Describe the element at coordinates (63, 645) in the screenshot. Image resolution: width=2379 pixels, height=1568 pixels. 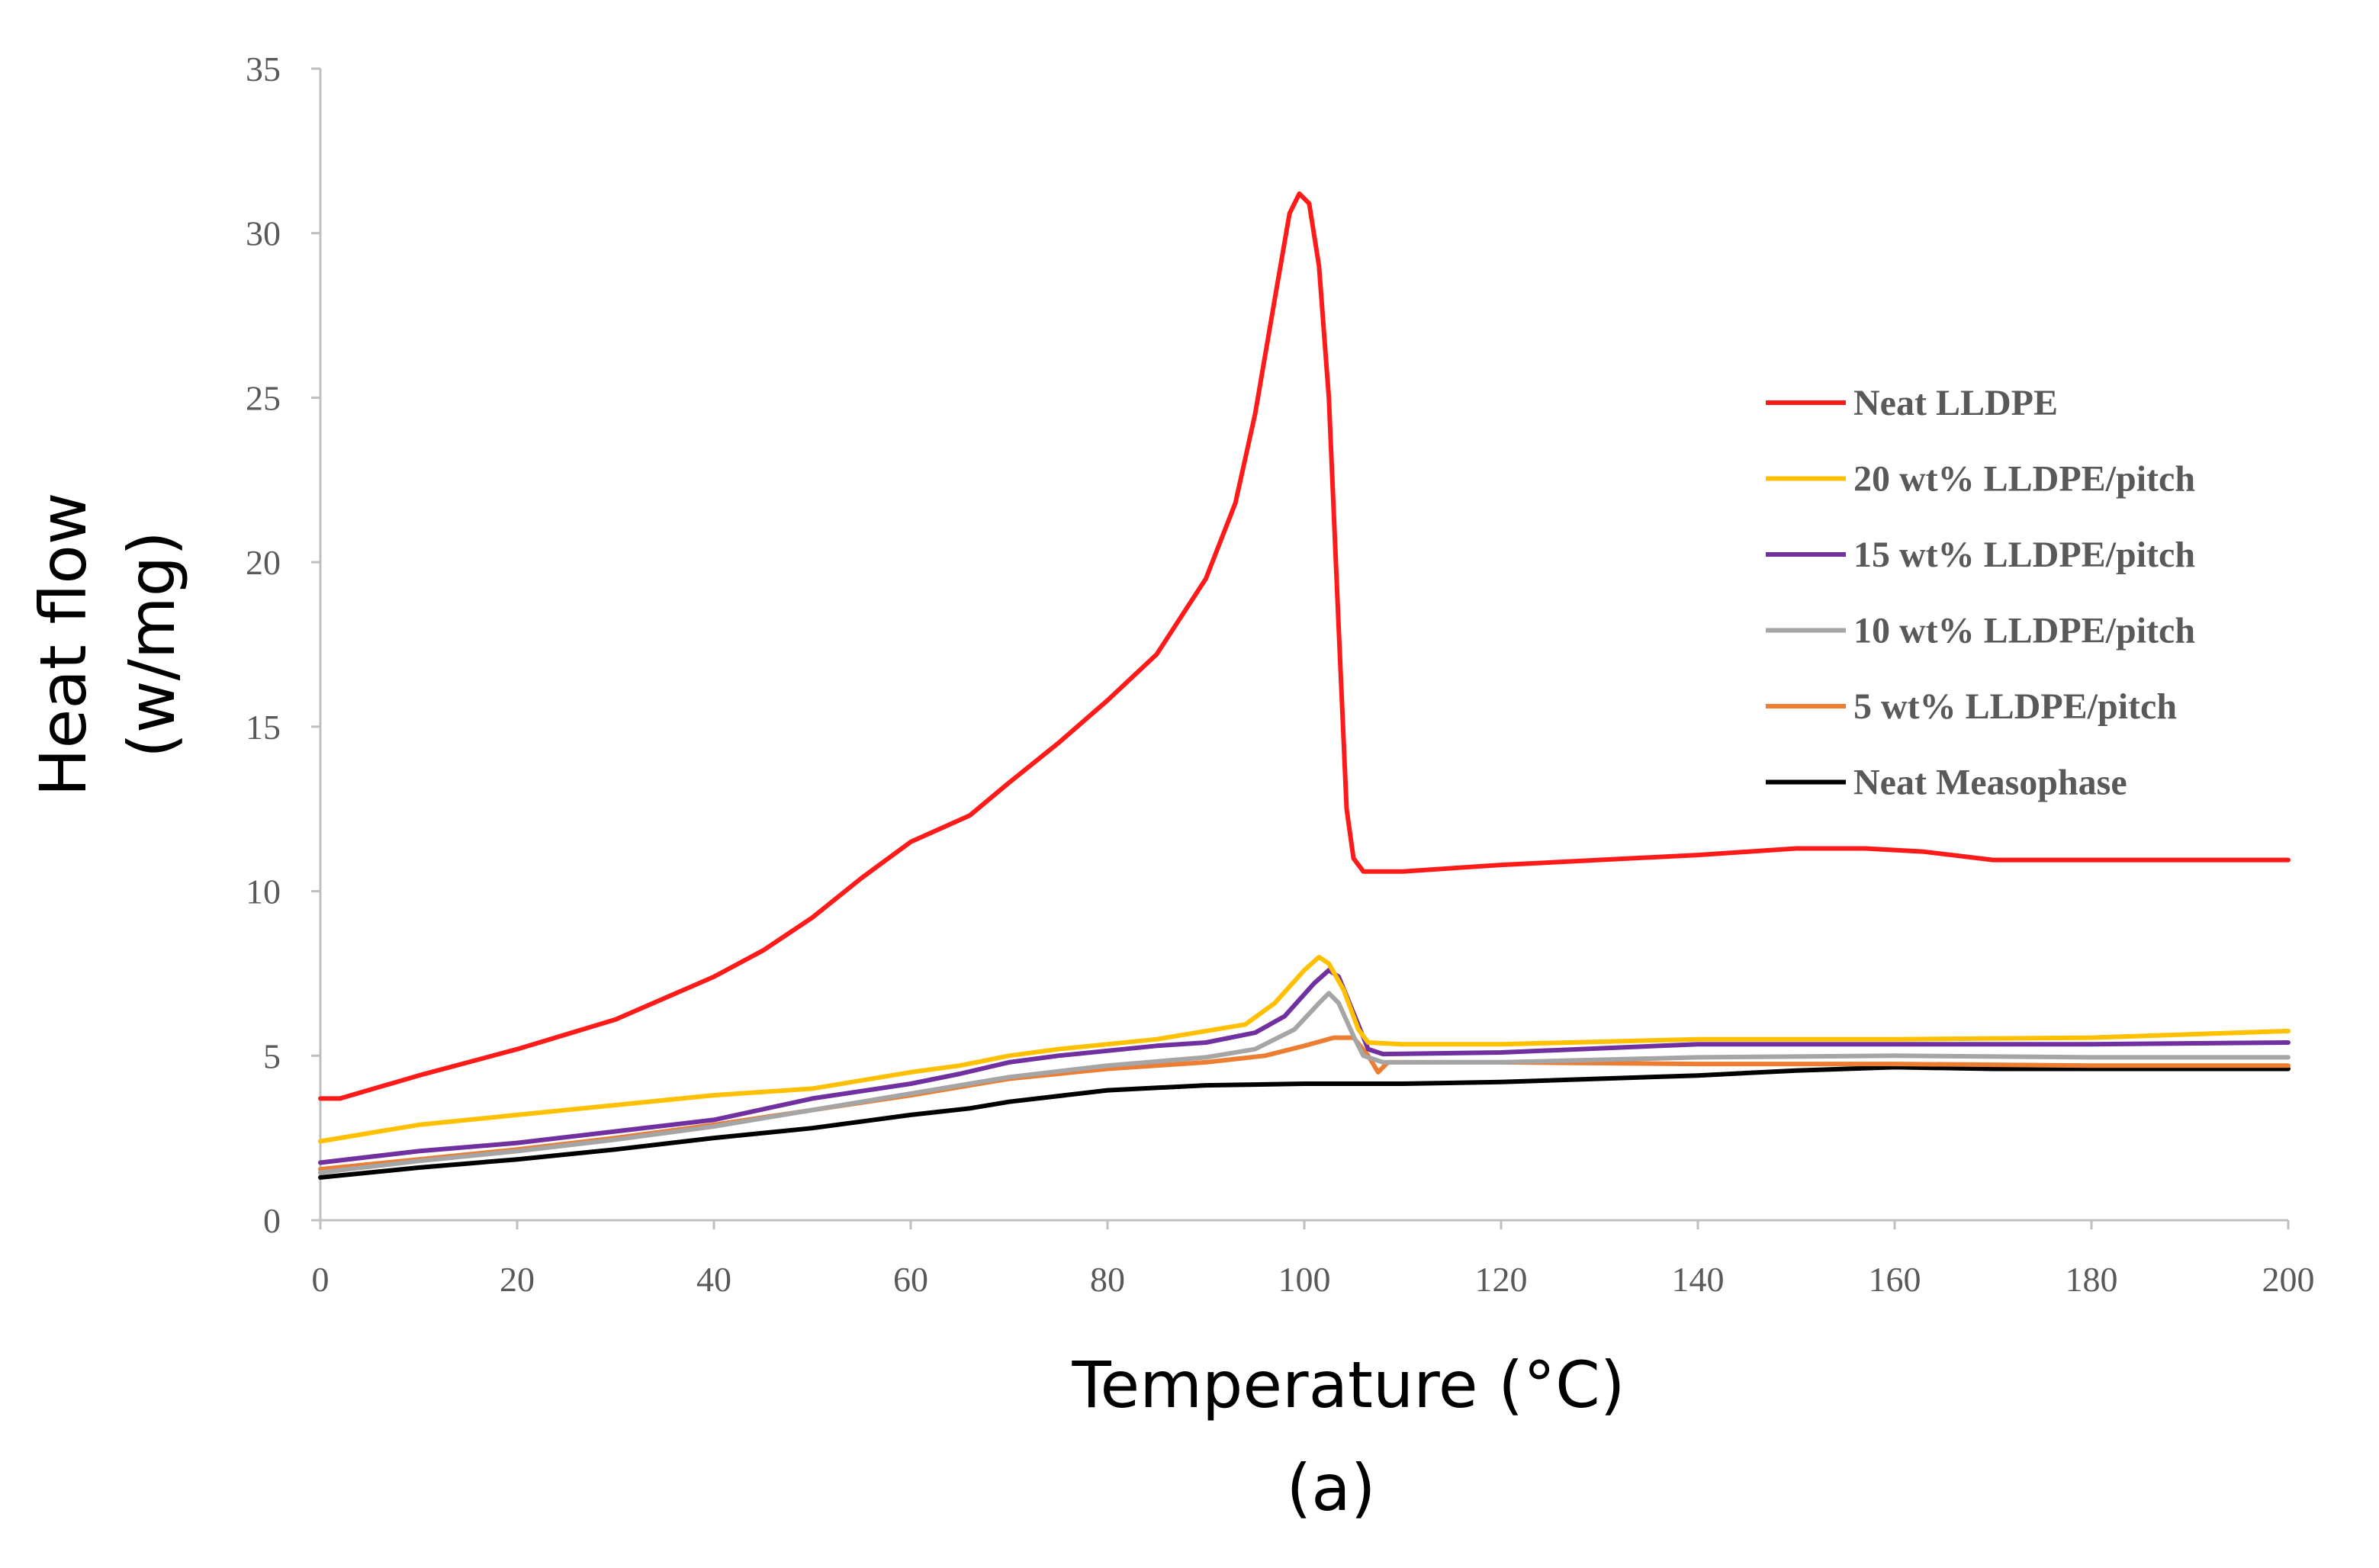
I see `y-axis-title-line1: Heat flow` at that location.